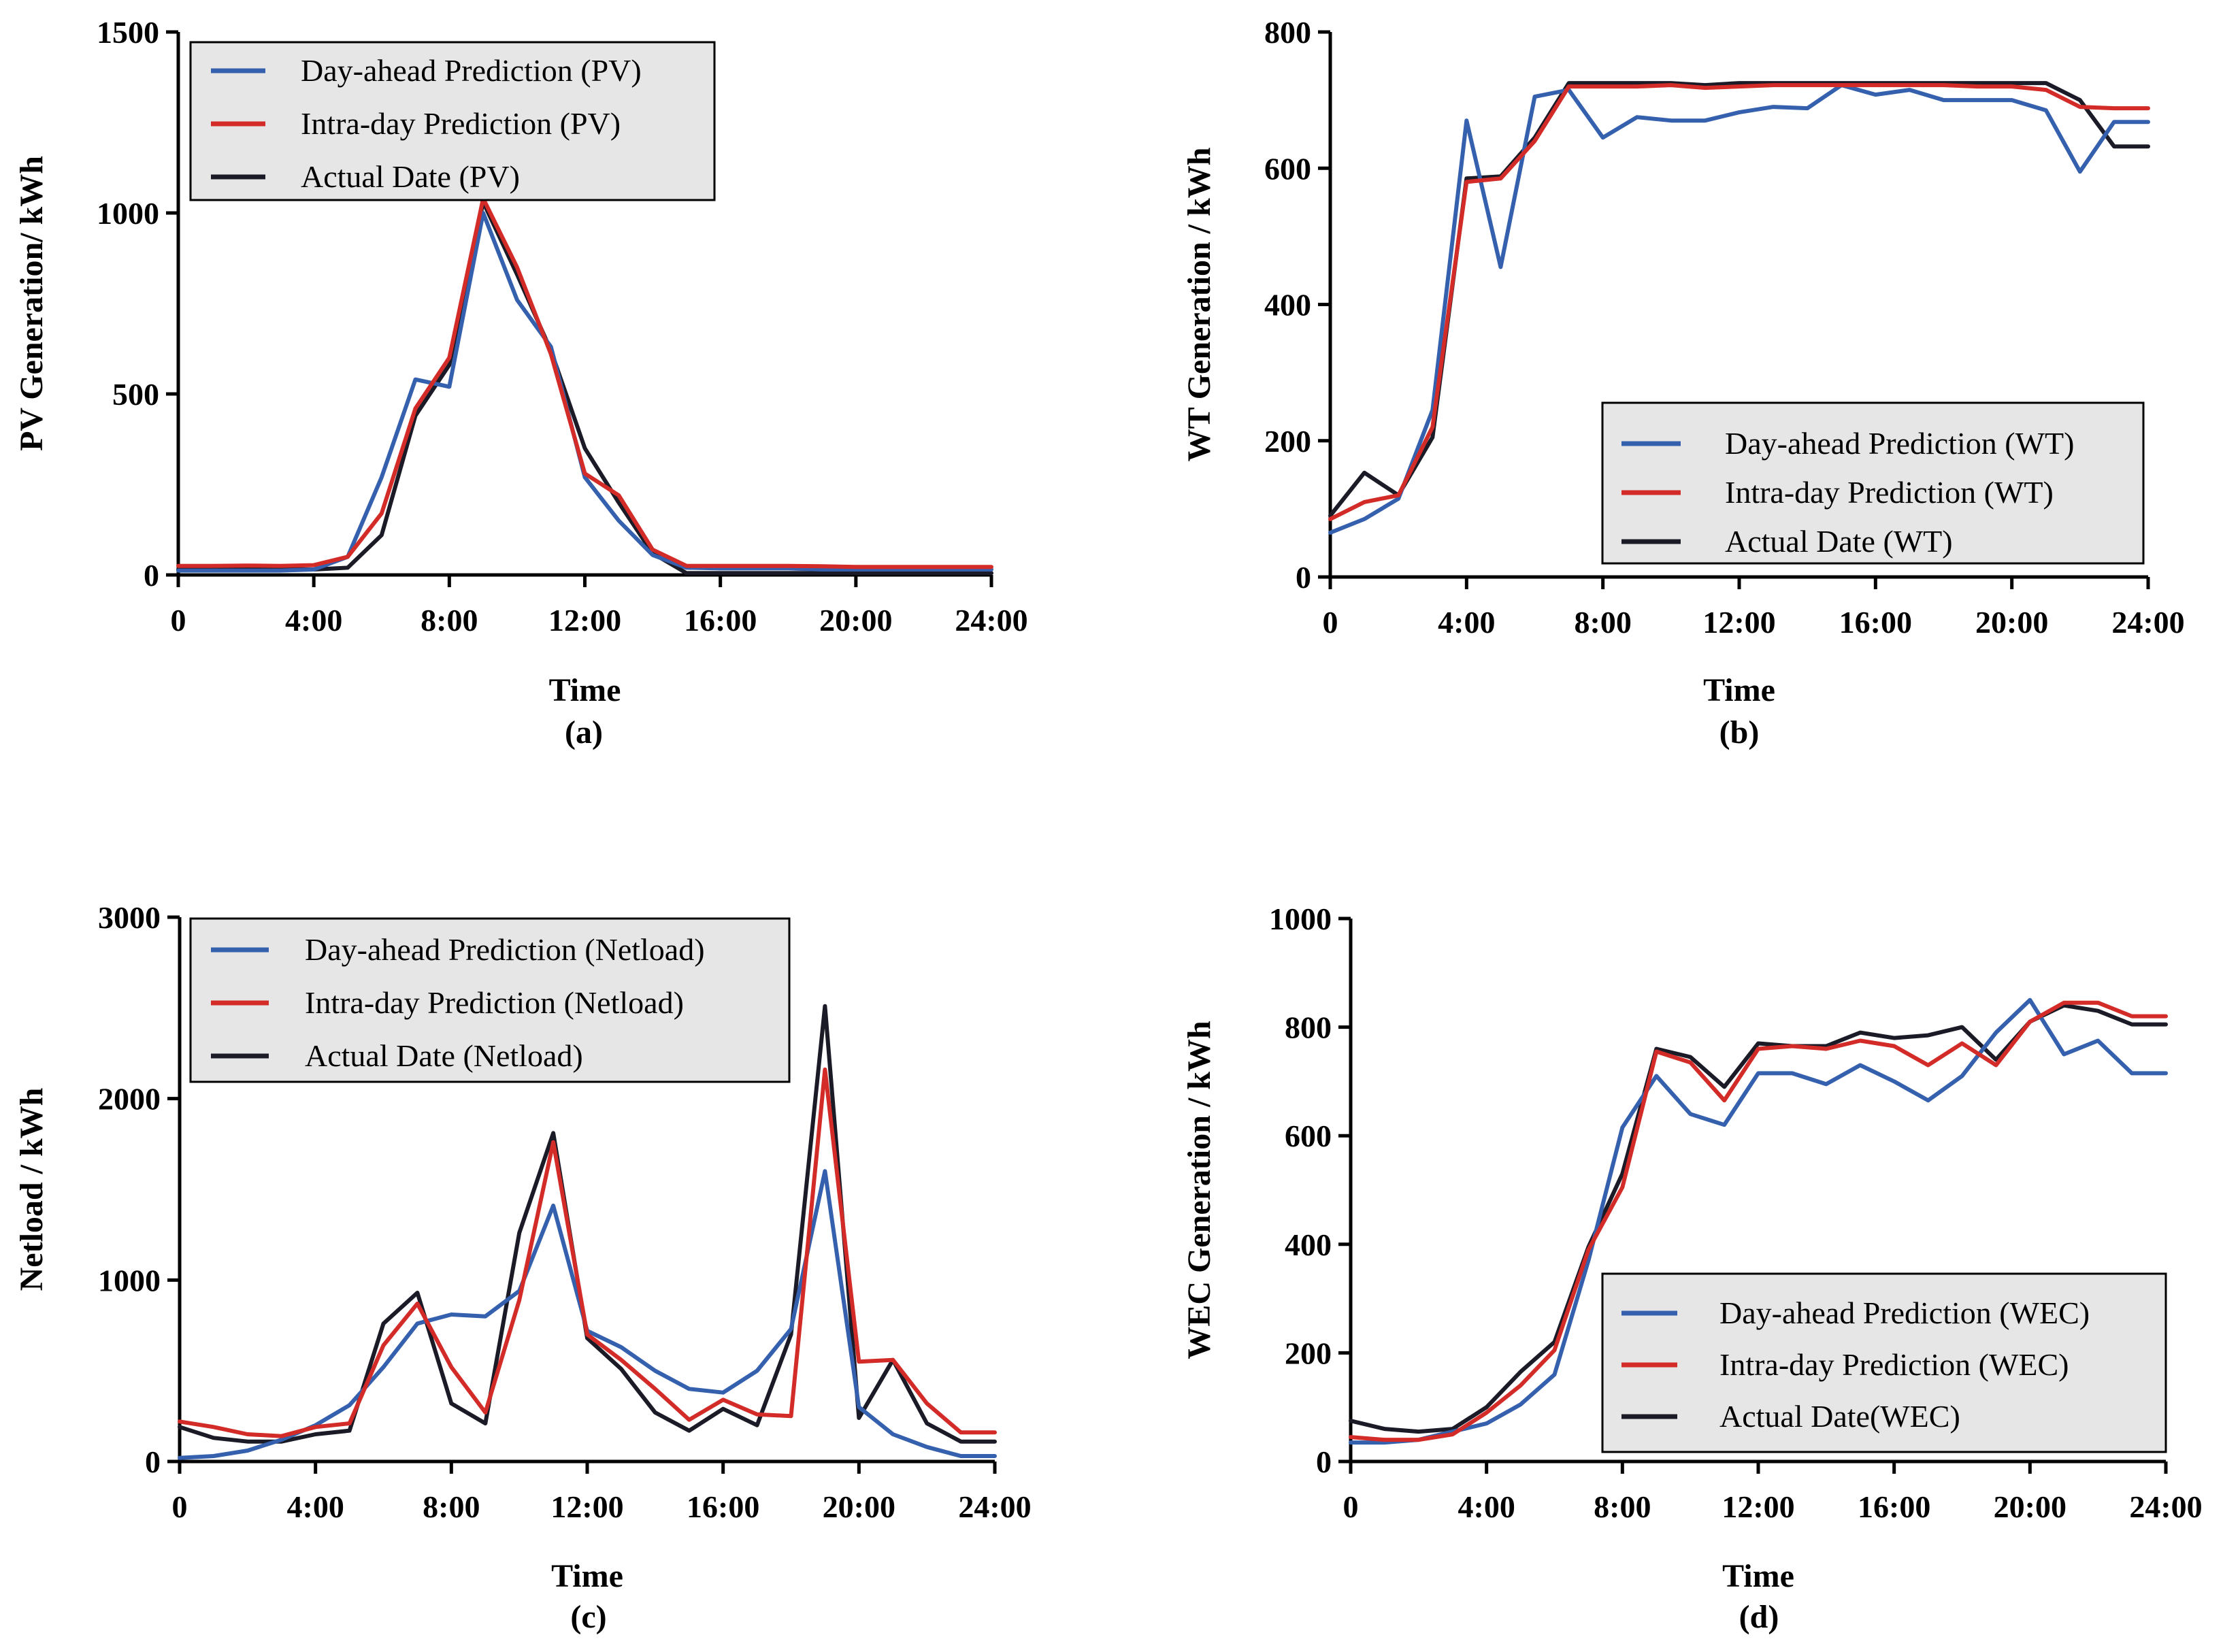 The width and height of the screenshot is (2223, 1652). Describe the element at coordinates (505, 950) in the screenshot. I see `legend-label: Day-ahead Prediction (Netload)` at that location.